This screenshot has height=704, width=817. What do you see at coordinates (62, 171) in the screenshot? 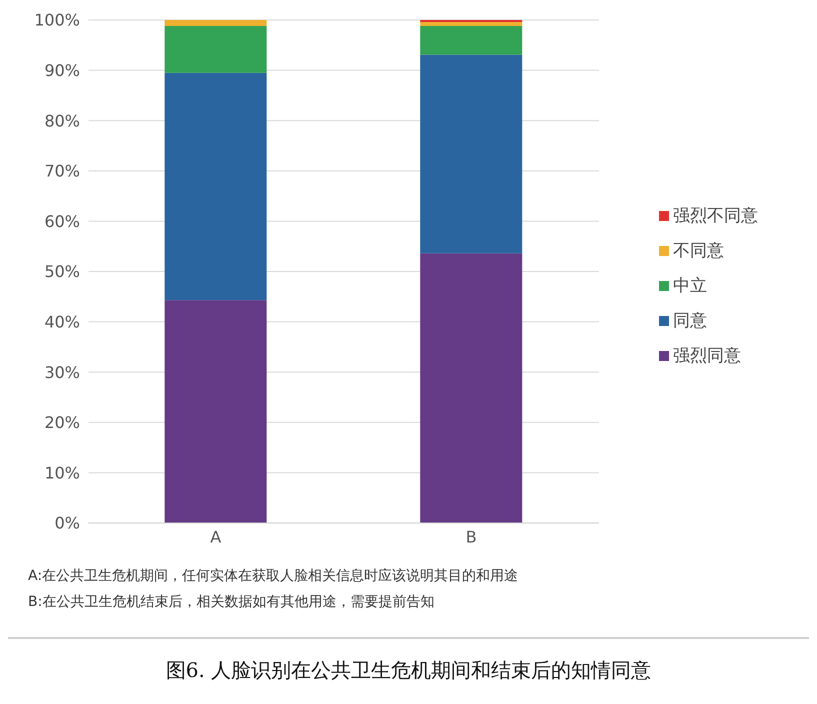
I see `y-tick-label: 70%` at bounding box center [62, 171].